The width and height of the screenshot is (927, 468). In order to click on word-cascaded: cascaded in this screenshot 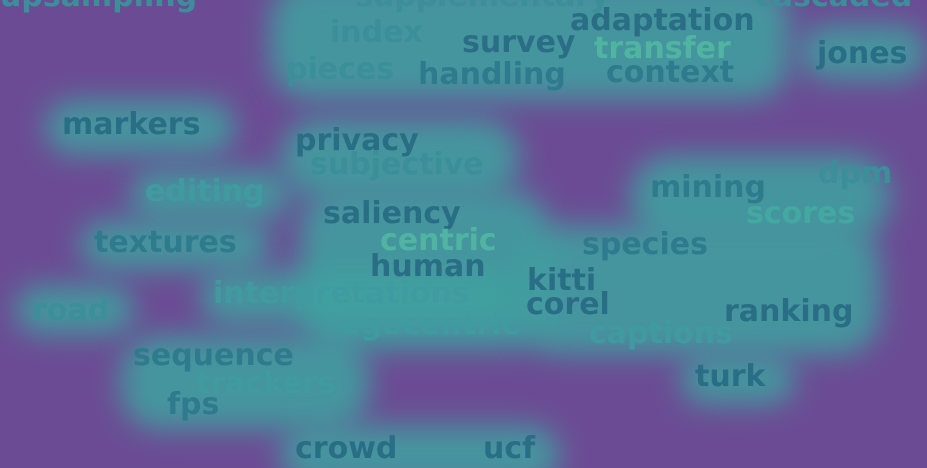, I will do `click(833, 6)`.